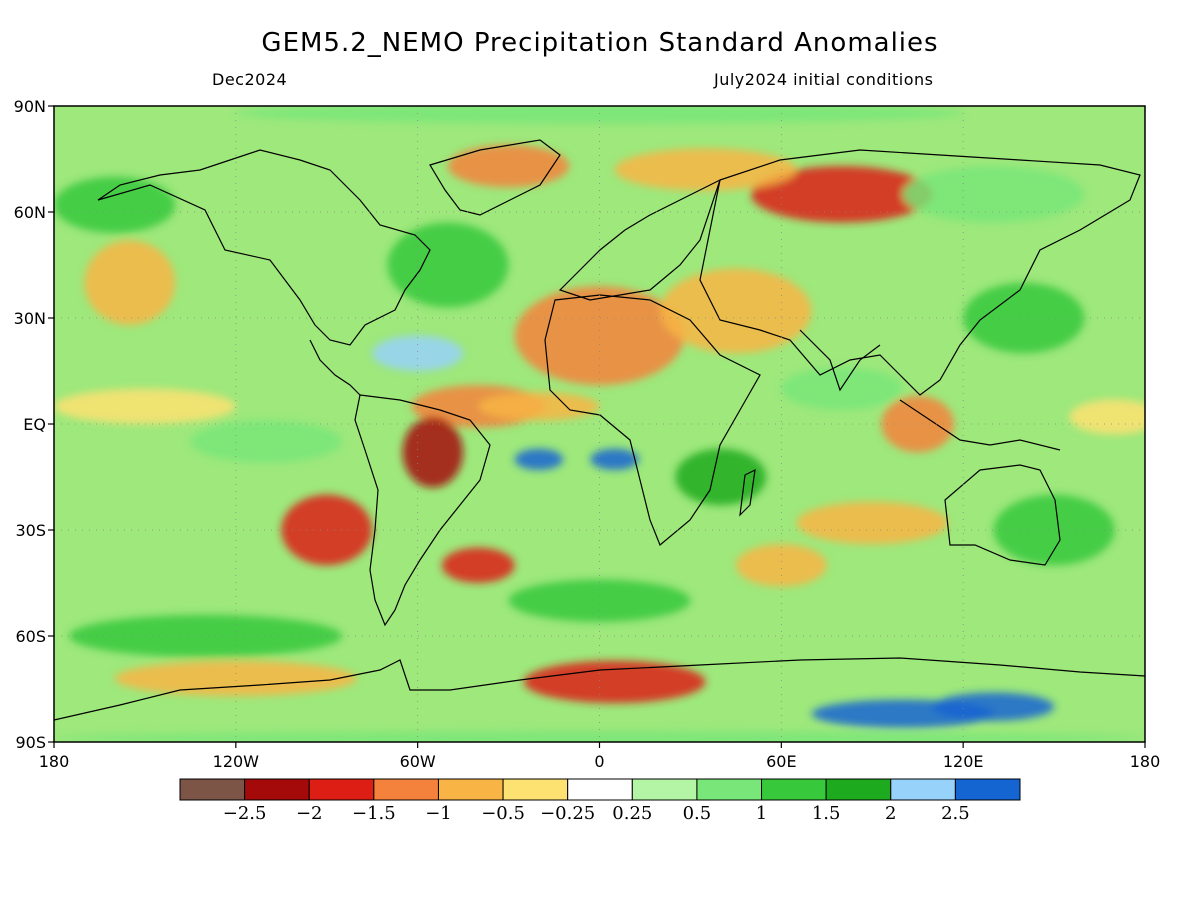 The width and height of the screenshot is (1200, 900). What do you see at coordinates (30, 636) in the screenshot?
I see `lat-tick-label: 60S` at bounding box center [30, 636].